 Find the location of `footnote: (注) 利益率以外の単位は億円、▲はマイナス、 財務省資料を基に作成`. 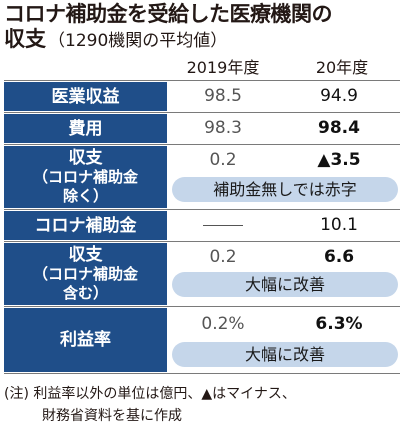

footnote: (注) 利益率以外の単位は億円、▲はマイナス、 財務省資料を基に作成 is located at coordinates (202, 405).